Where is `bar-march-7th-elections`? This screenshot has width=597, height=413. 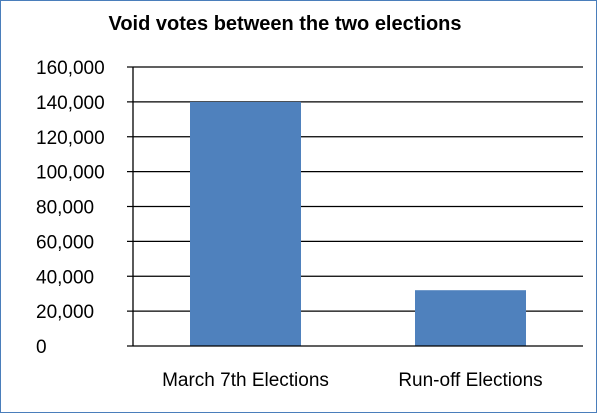
bar-march-7th-elections is located at coordinates (245, 223).